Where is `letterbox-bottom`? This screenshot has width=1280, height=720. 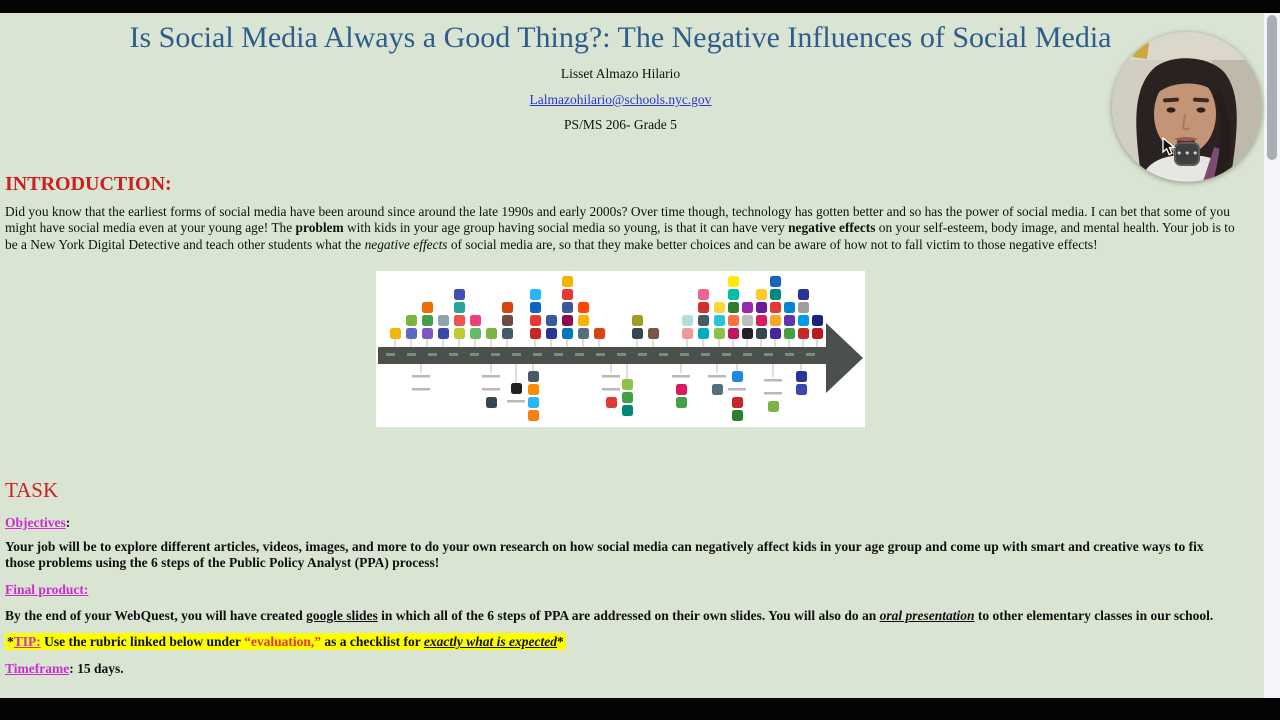
letterbox-bottom is located at coordinates (640, 709).